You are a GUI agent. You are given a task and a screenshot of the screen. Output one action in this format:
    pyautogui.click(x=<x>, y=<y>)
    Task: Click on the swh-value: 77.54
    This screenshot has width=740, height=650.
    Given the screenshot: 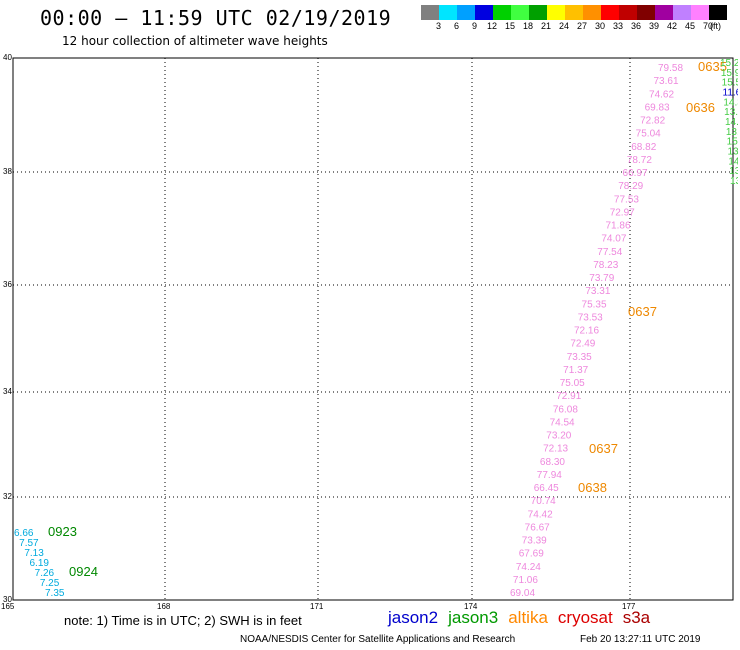 What is the action you would take?
    pyautogui.click(x=609, y=252)
    